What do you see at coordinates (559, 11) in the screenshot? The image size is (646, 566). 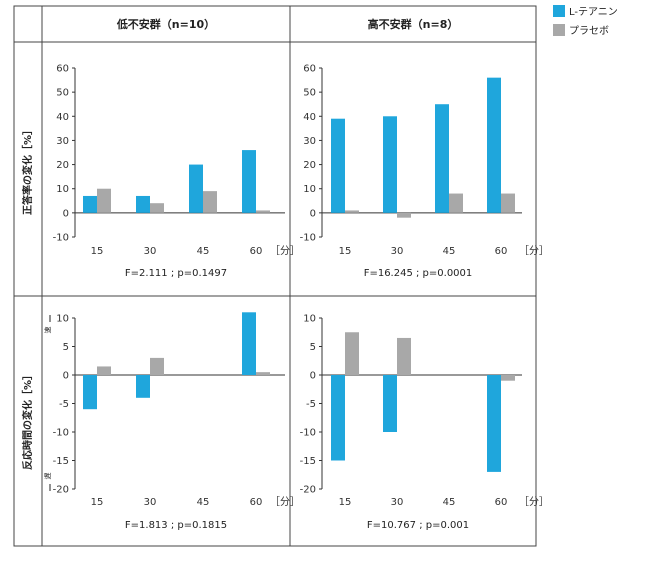 I see `legend-swatch-theanine` at bounding box center [559, 11].